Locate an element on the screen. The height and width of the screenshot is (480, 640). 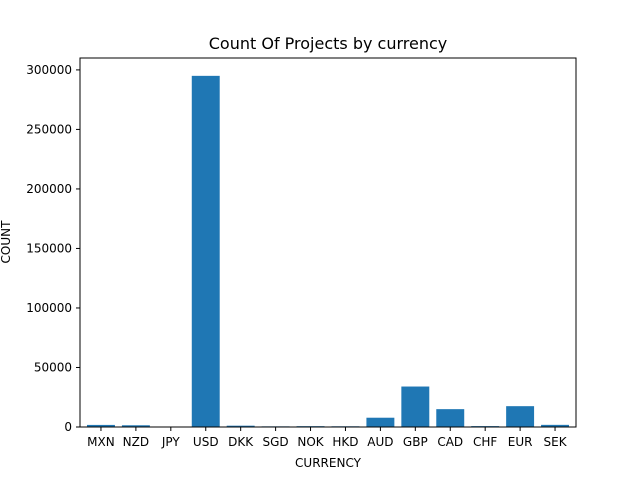
x-tick-label-jpy: JPY is located at coordinates (171, 442).